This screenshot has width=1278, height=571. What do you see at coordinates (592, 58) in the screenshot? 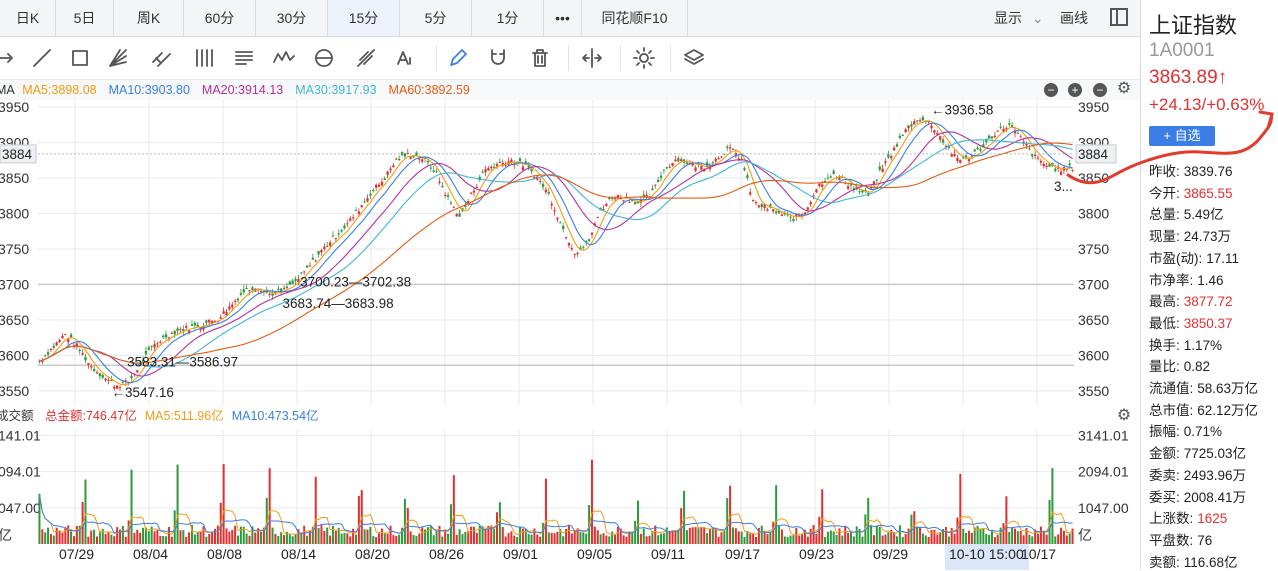
I see `split-icon` at bounding box center [592, 58].